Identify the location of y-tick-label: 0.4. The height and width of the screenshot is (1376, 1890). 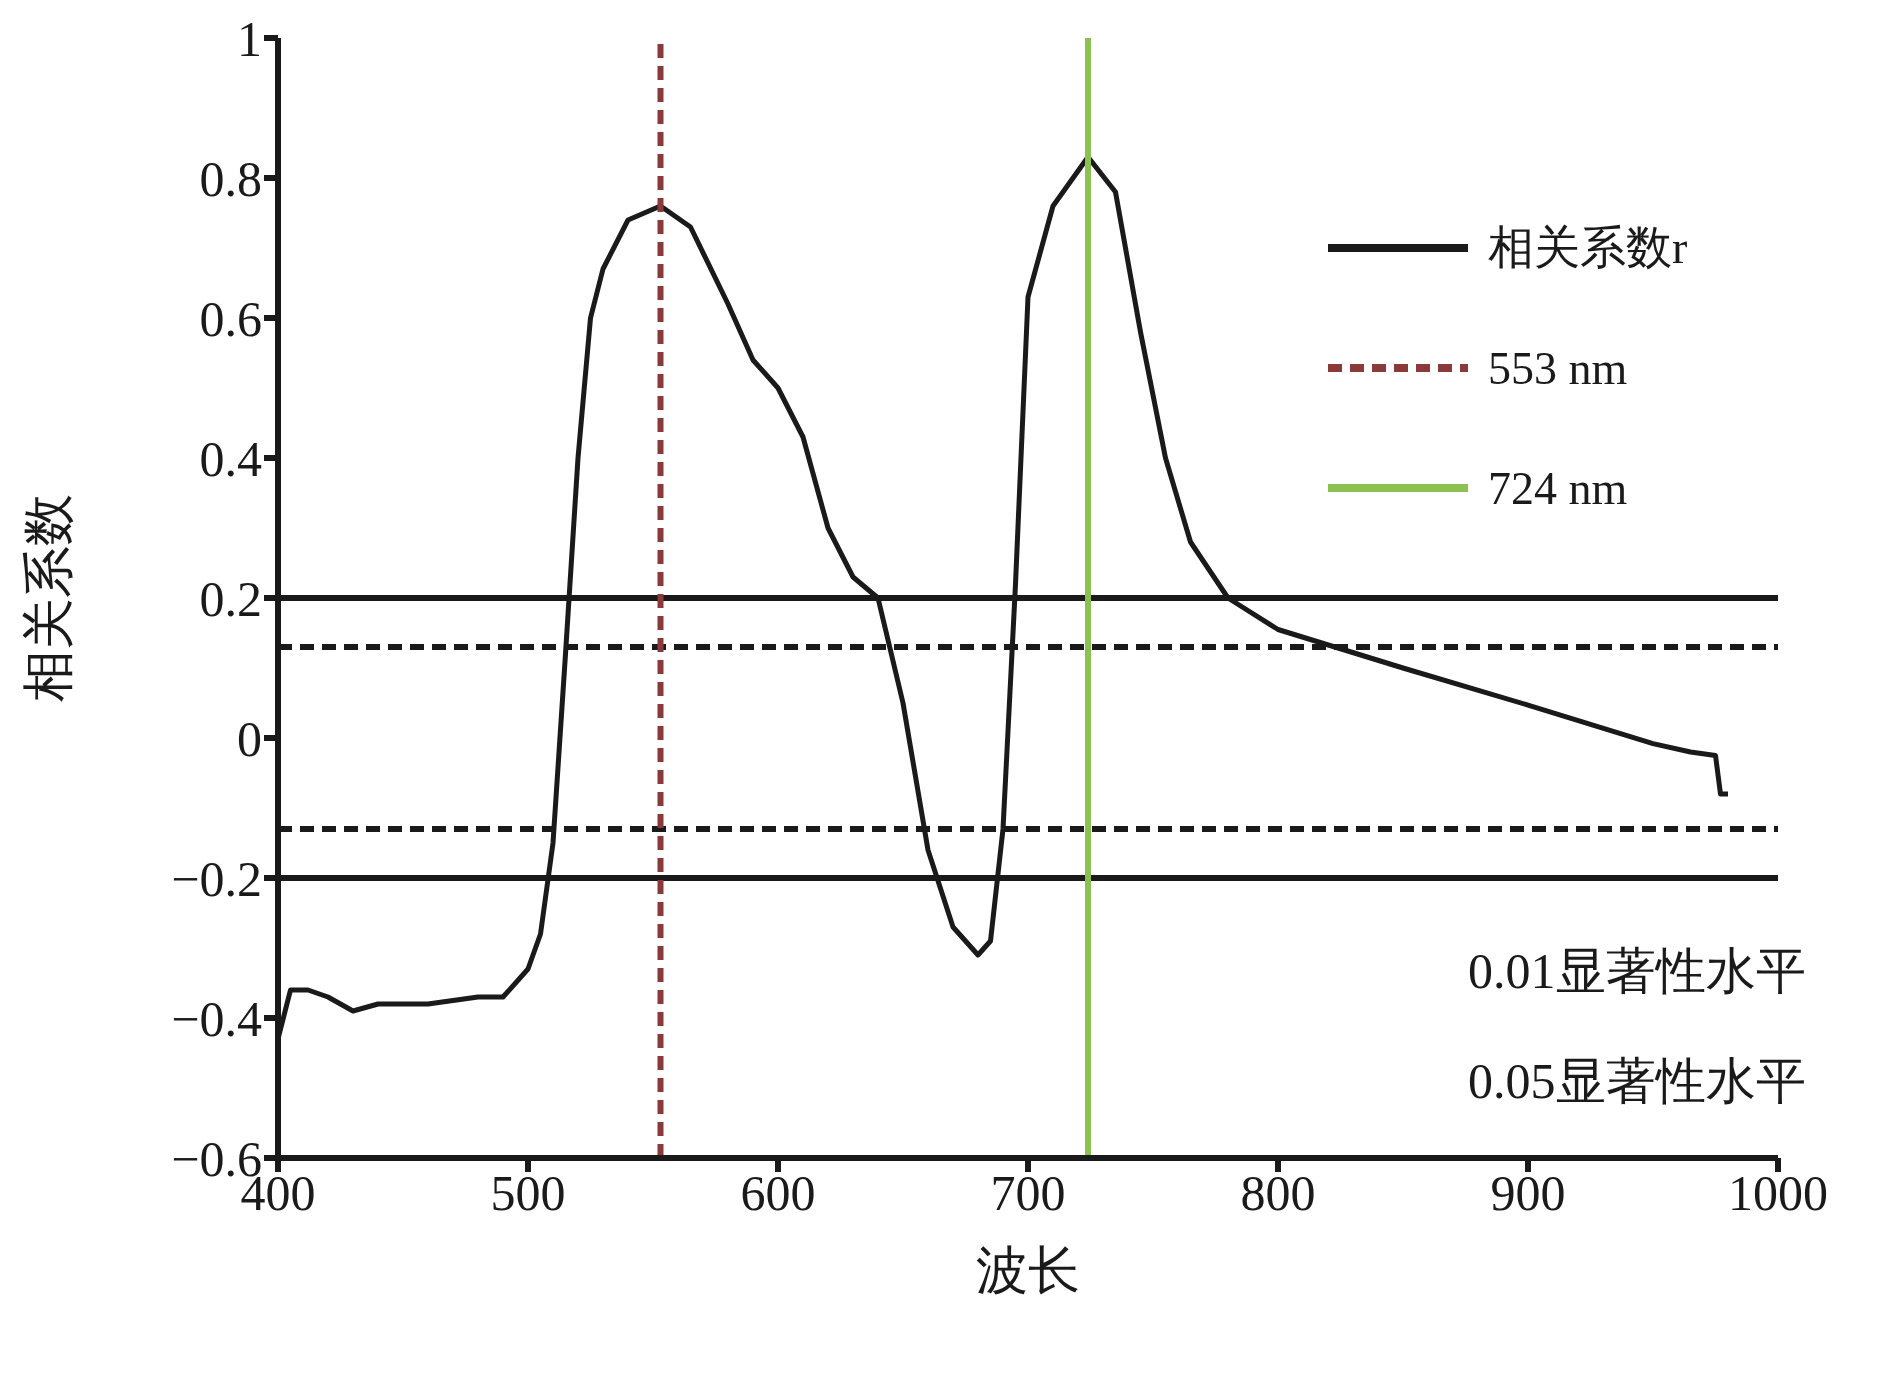
(230, 458).